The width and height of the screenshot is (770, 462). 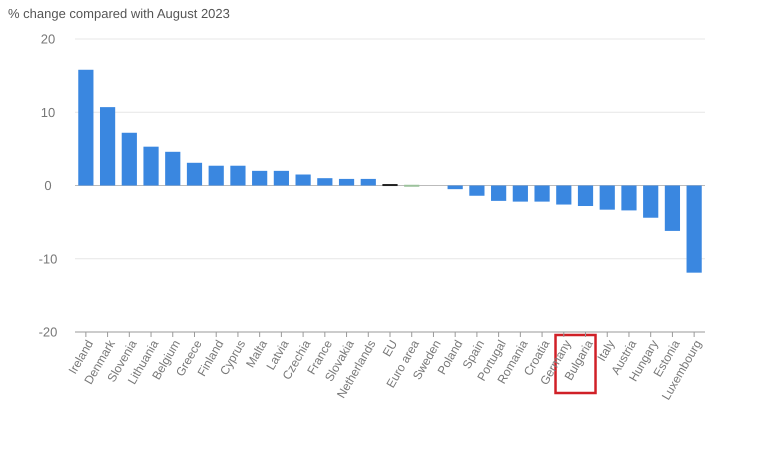 I want to click on y-tick-label: 10, so click(x=48, y=112).